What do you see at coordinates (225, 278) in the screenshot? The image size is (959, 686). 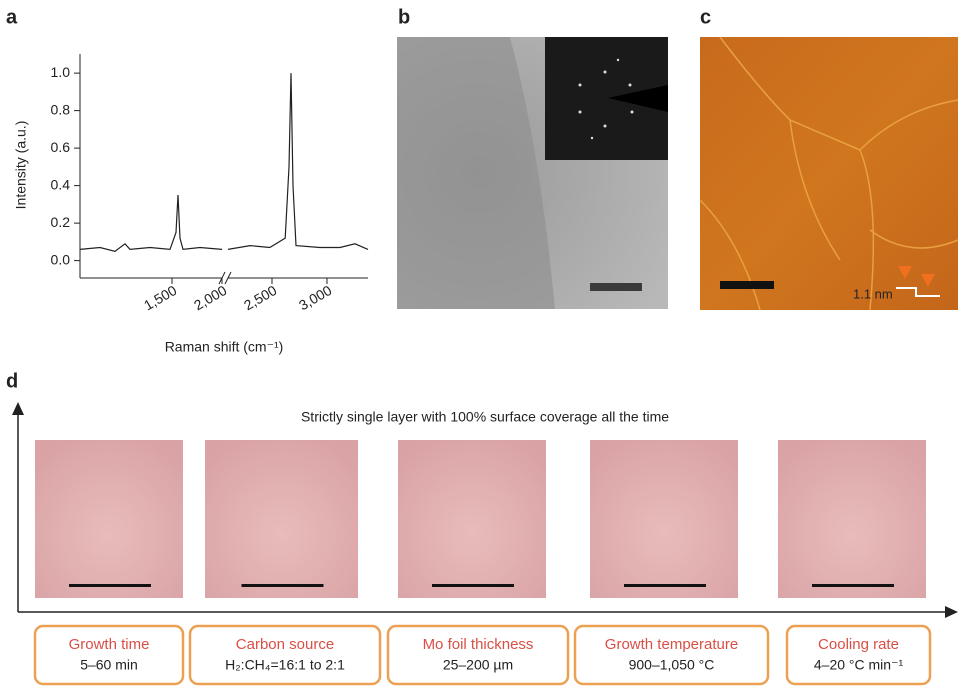 I see `axis-break` at bounding box center [225, 278].